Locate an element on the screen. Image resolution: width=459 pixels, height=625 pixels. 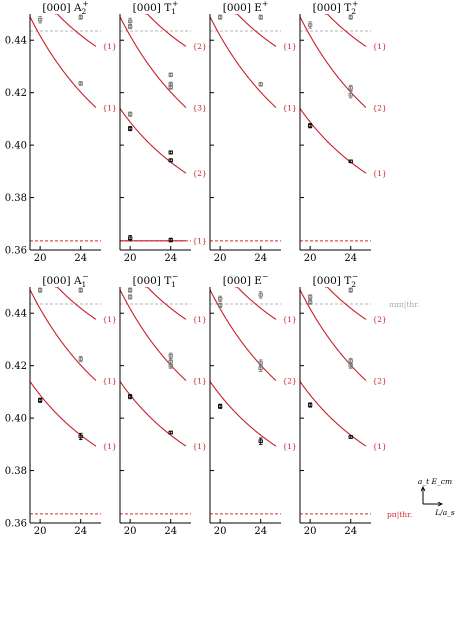
axis-key-x-arrowhead is located at coordinates (440, 504).